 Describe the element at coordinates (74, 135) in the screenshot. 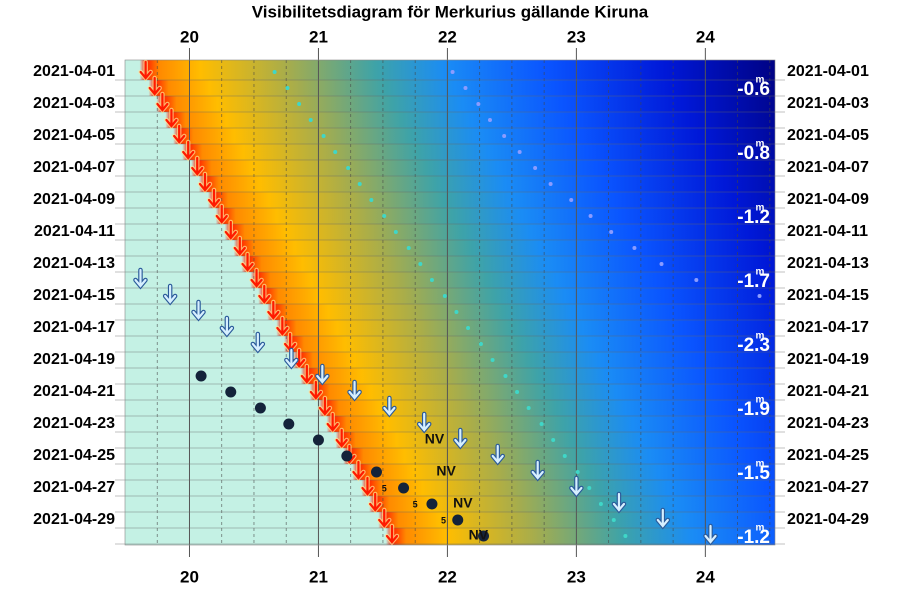

I see `y-tick-label-left: 2021-04-05` at that location.